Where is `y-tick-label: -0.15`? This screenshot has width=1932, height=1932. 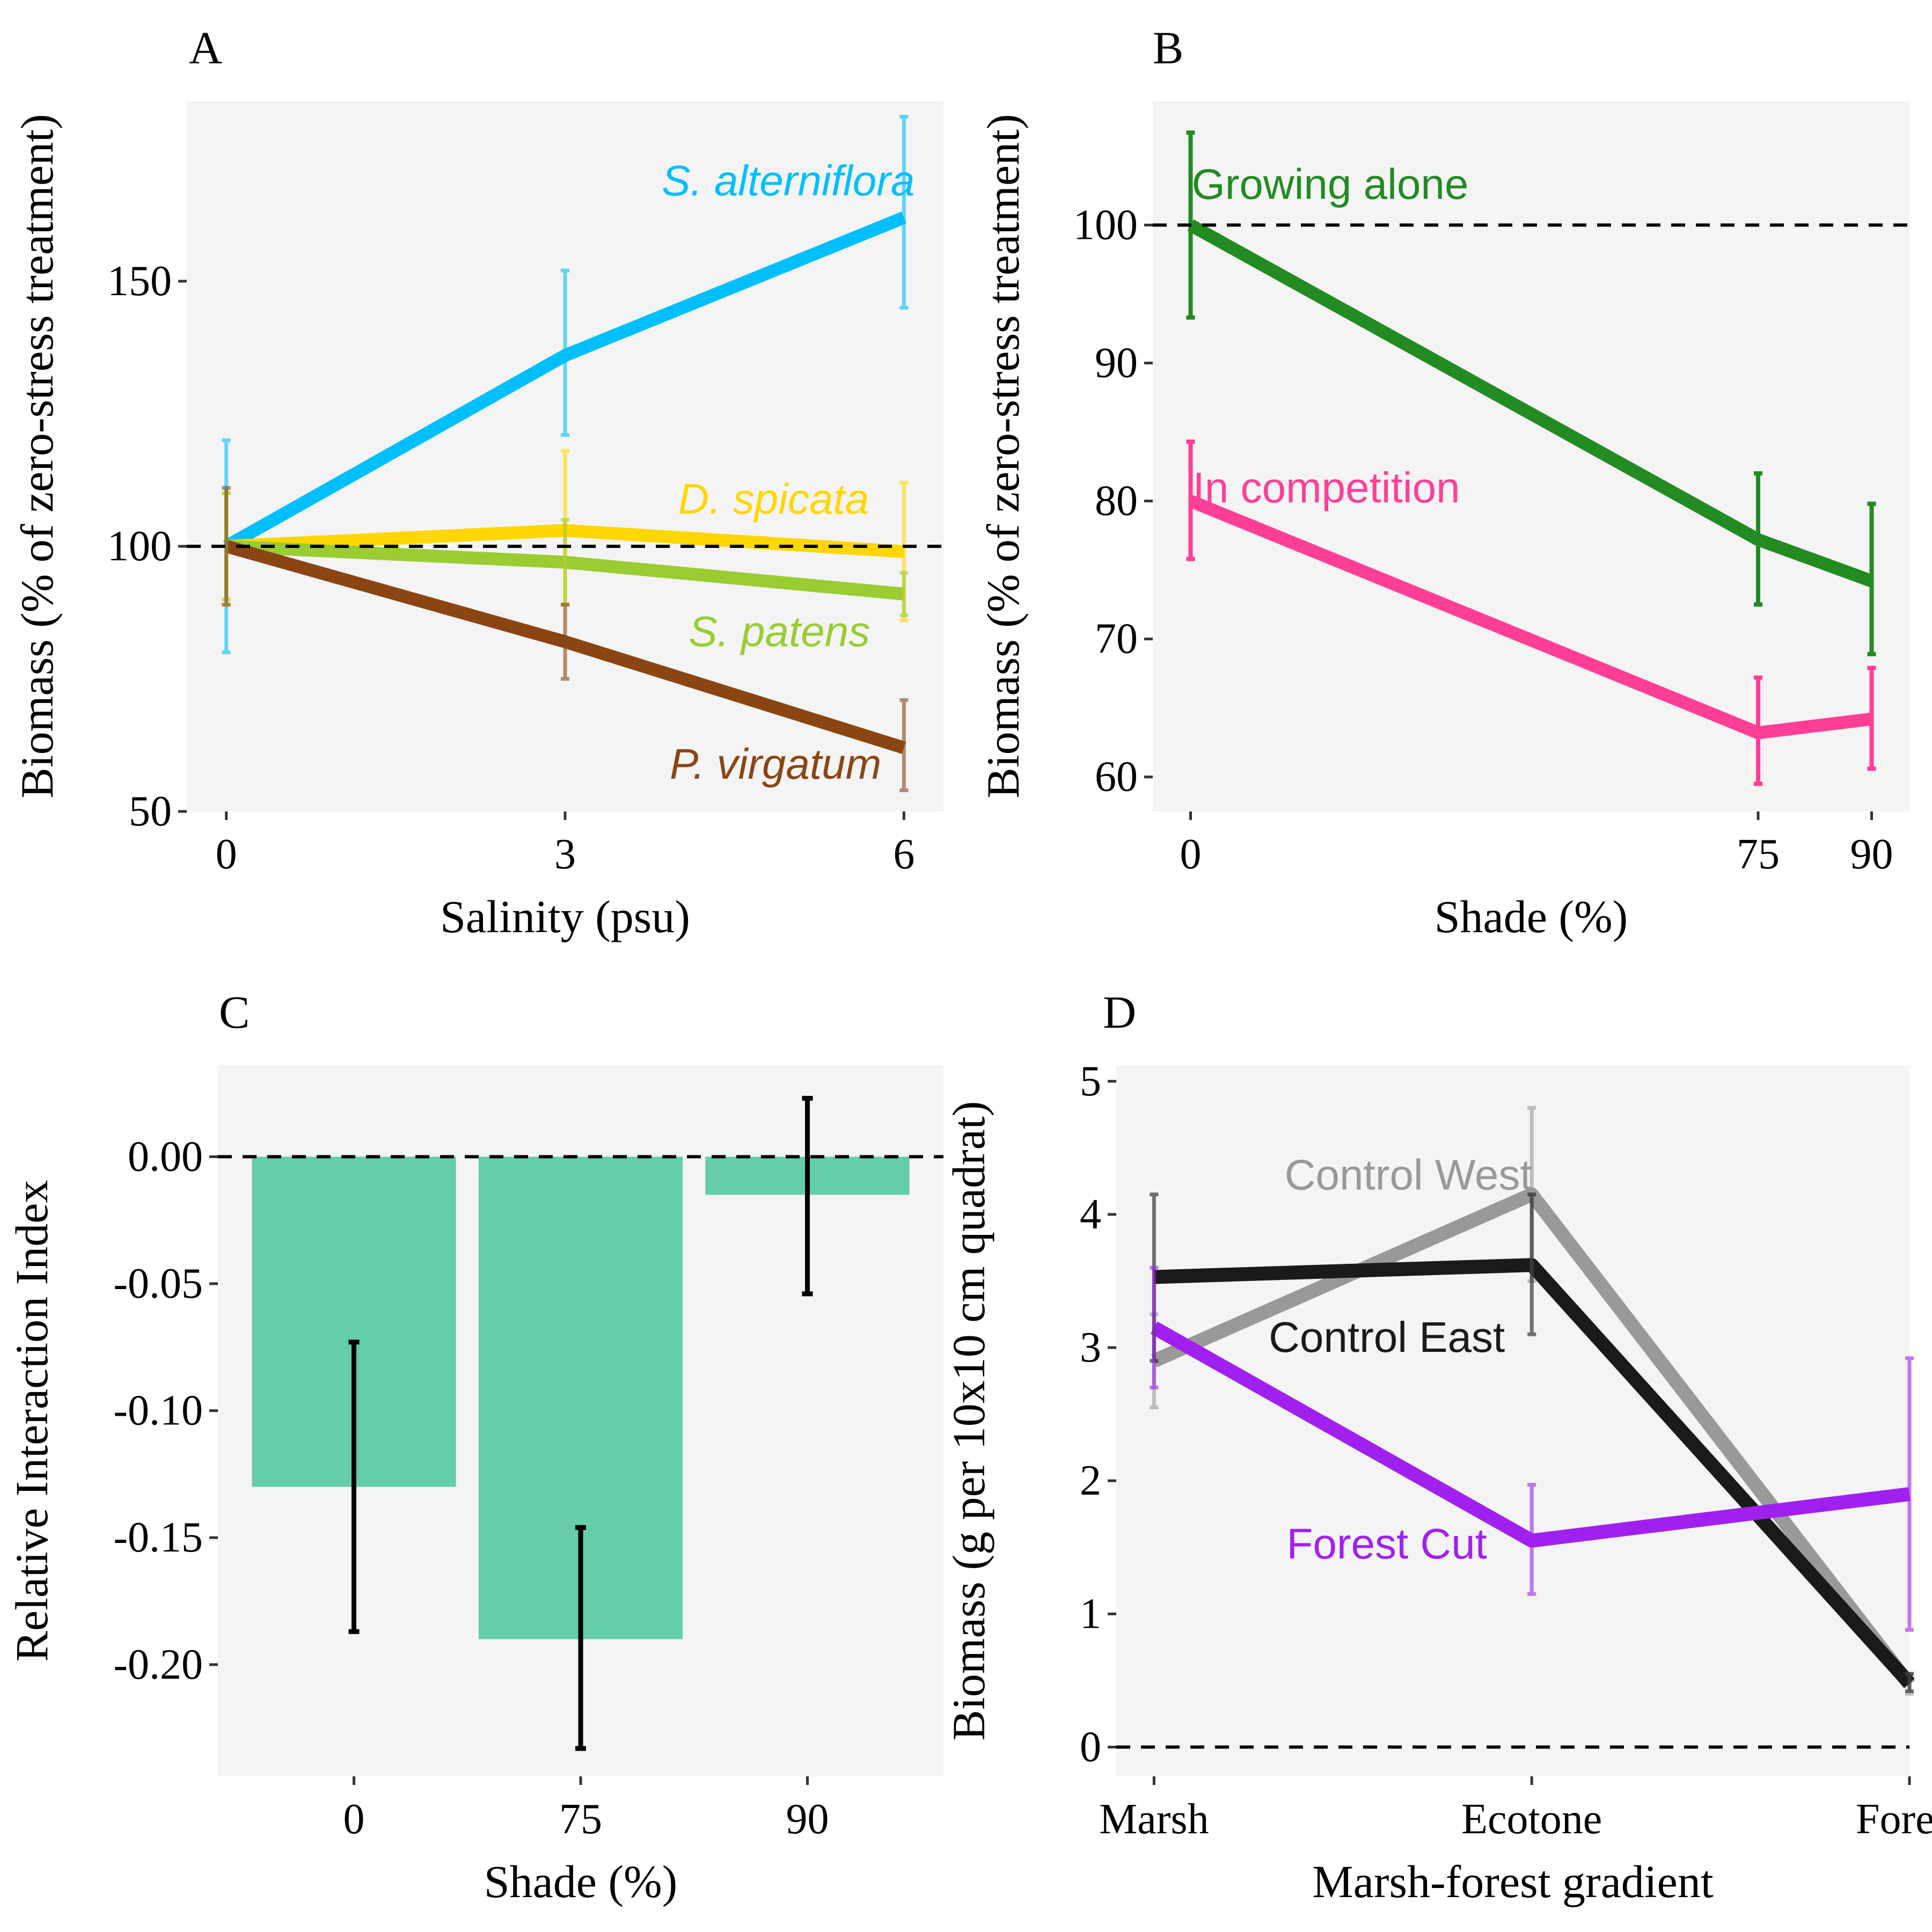
y-tick-label: -0.15 is located at coordinates (158, 1537).